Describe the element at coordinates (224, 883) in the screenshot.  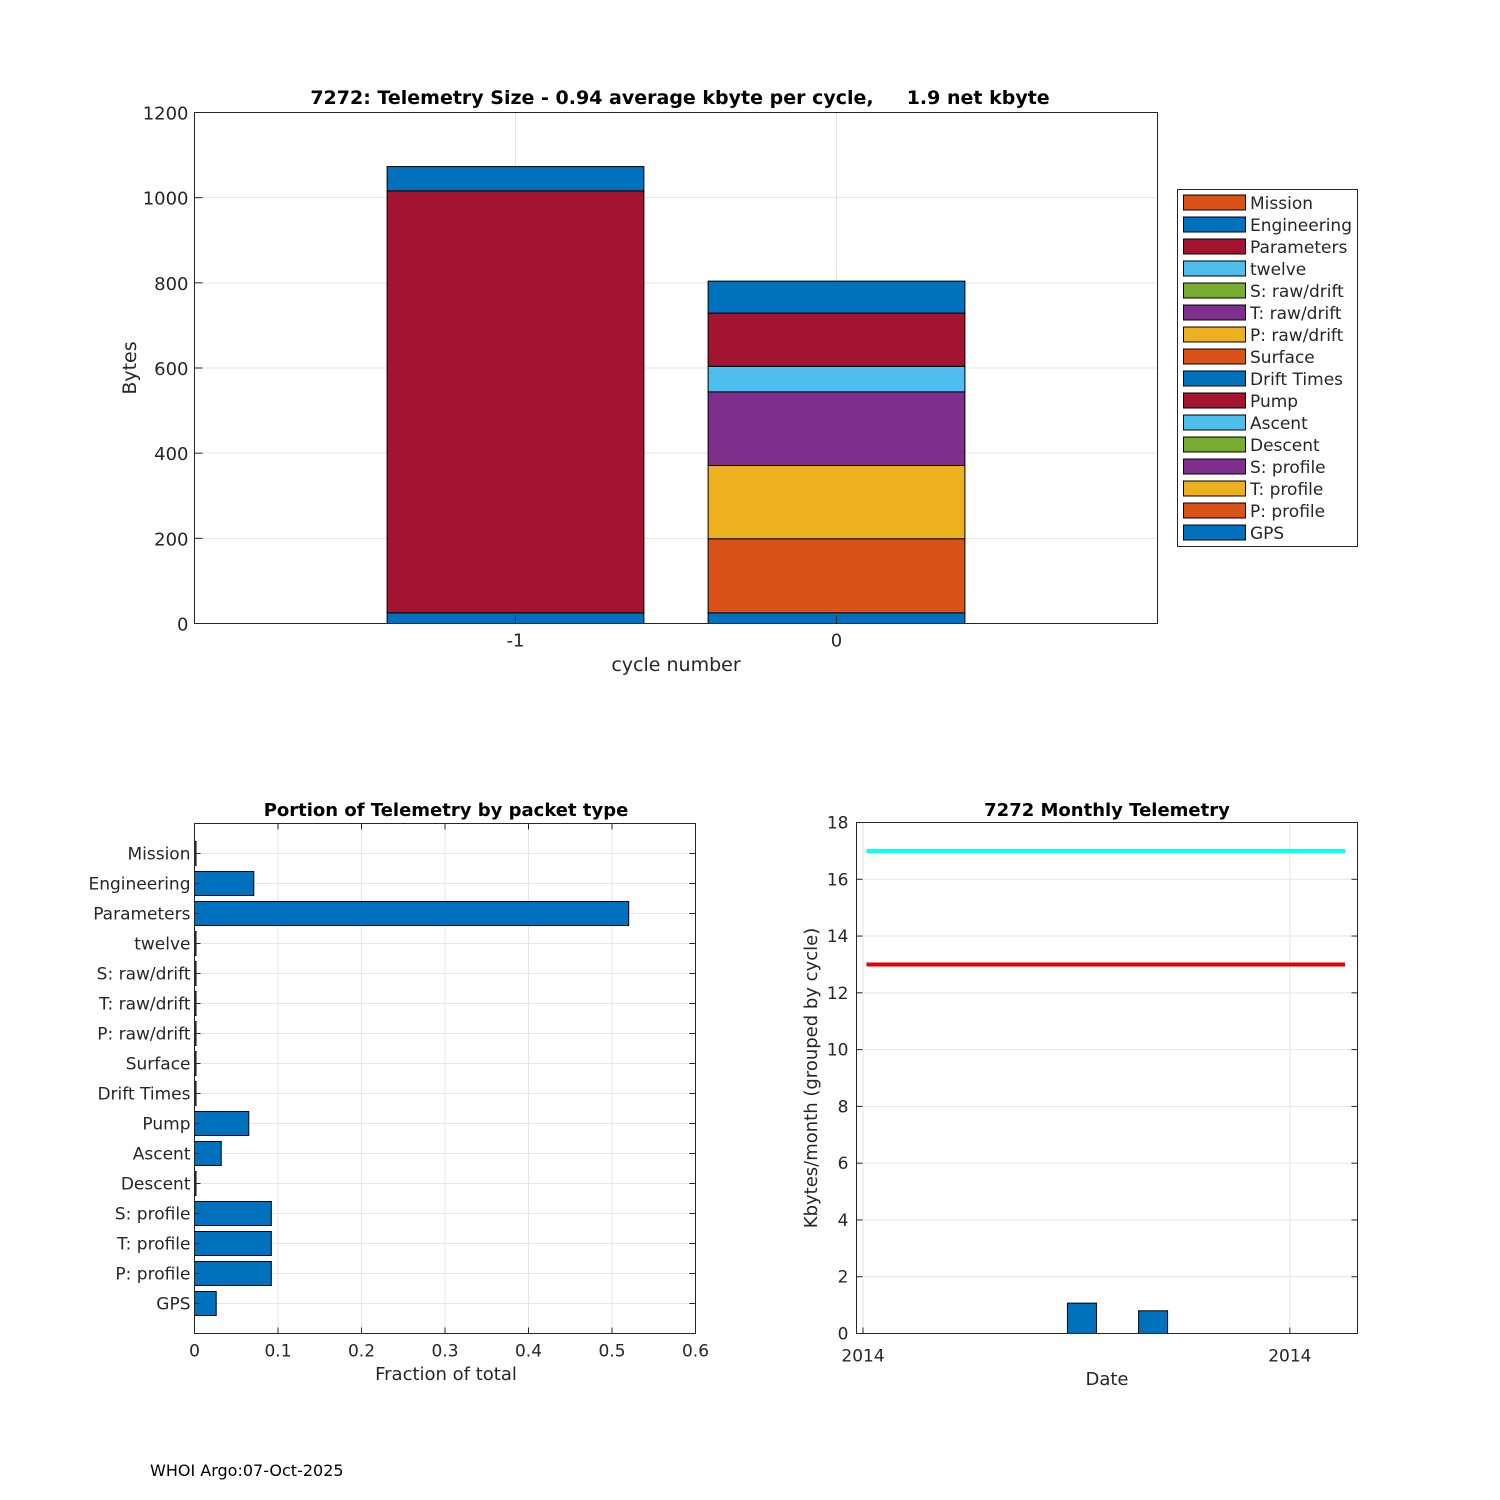
I see `portion-bar-engineering` at that location.